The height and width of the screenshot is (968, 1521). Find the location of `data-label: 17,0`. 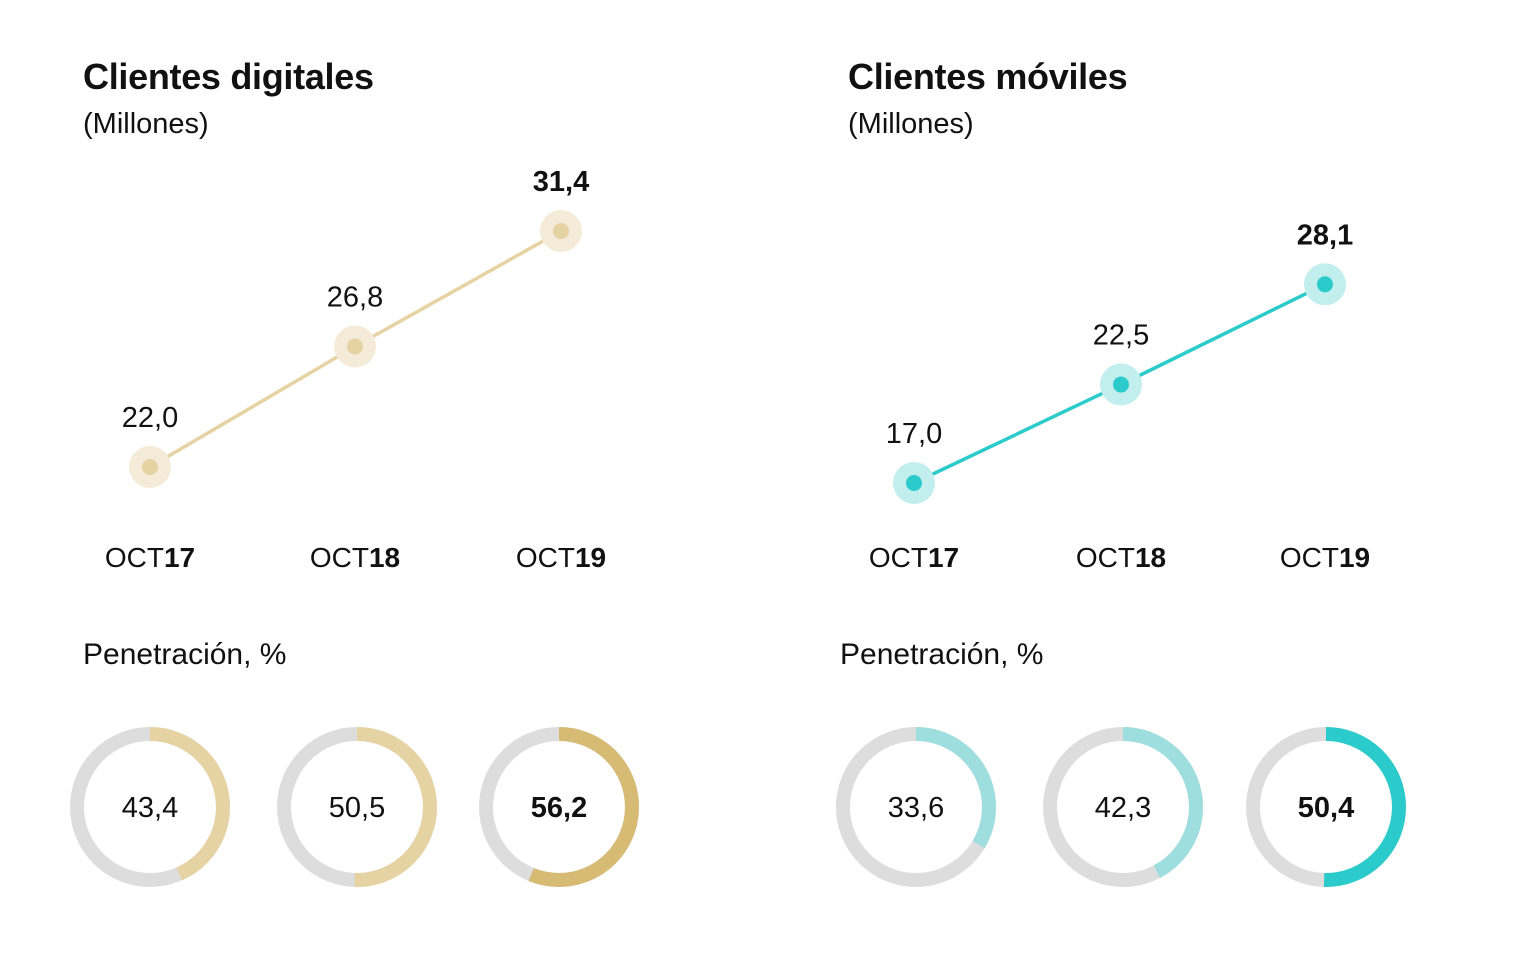

data-label: 17,0 is located at coordinates (914, 434).